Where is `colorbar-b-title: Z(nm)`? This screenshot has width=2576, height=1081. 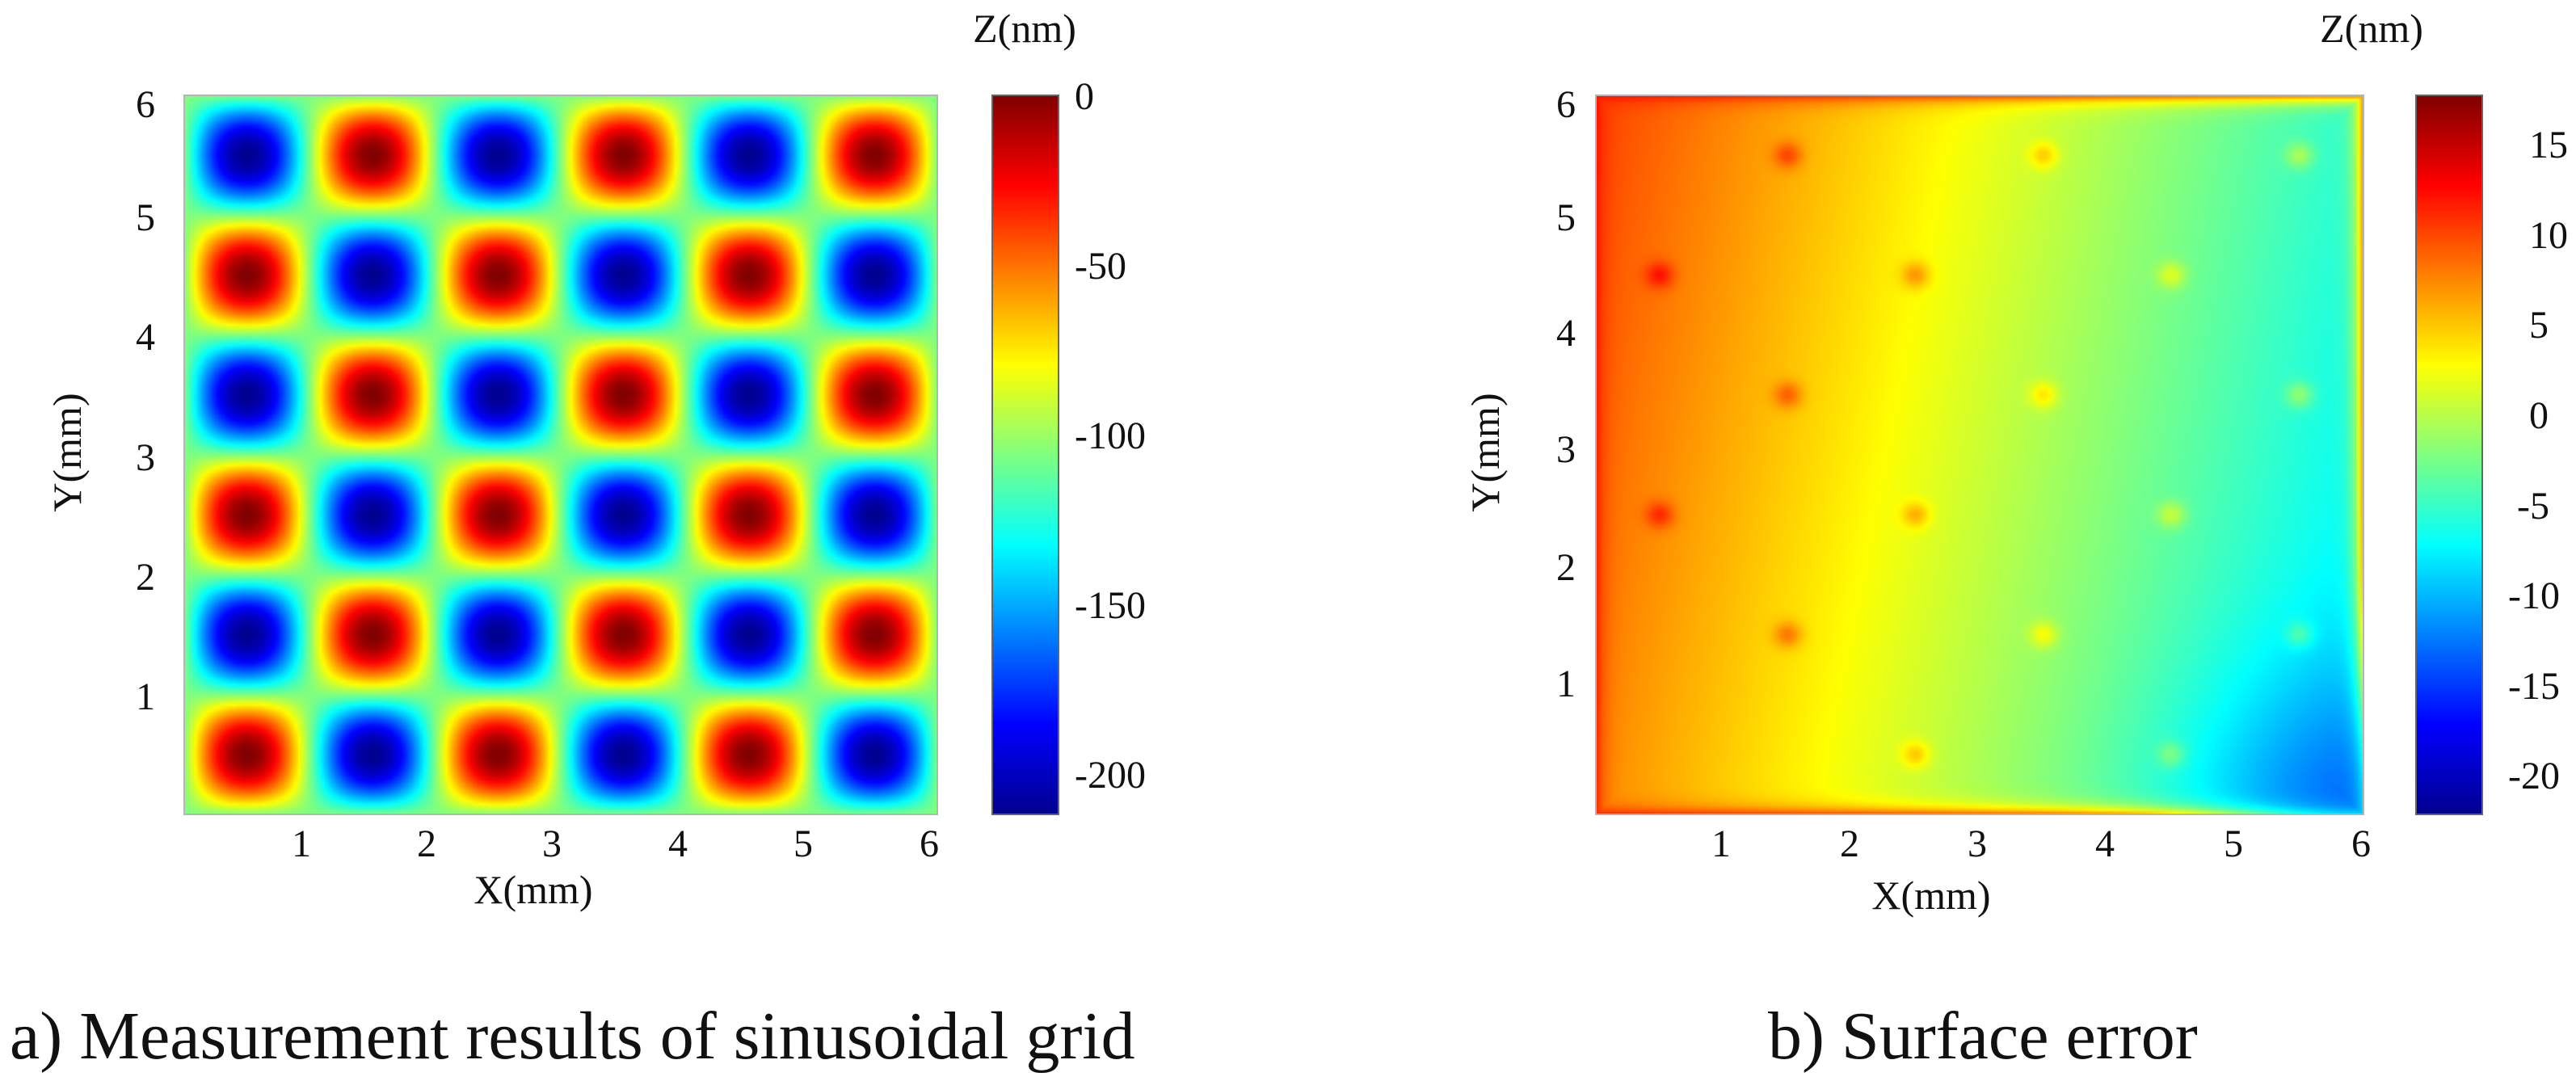
colorbar-b-title: Z(nm) is located at coordinates (2371, 29).